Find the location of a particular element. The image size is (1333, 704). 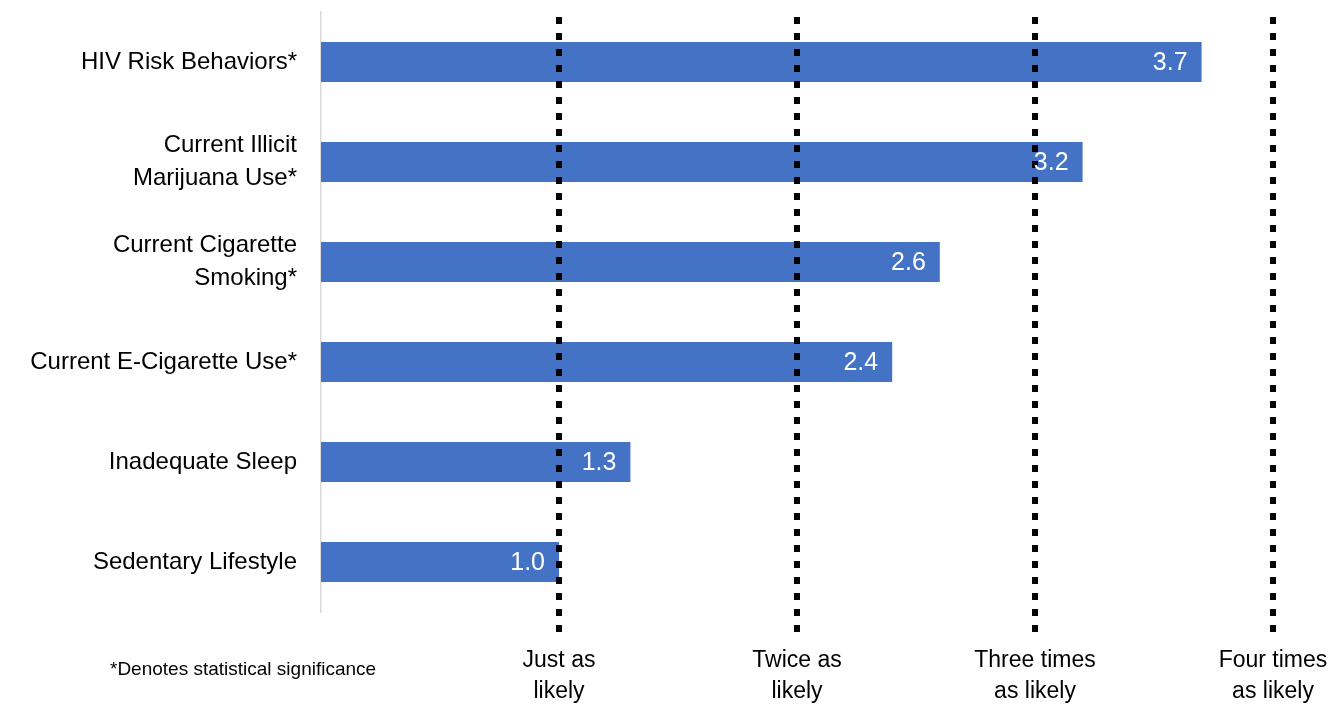

y-tick-label: Current E-Cigarette Use* is located at coordinates (163, 360).